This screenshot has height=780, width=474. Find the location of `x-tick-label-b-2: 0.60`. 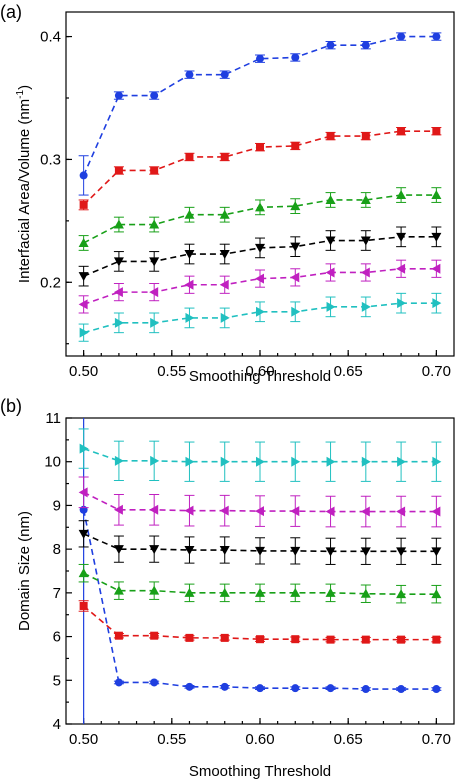

x-tick-label-b-2: 0.60 is located at coordinates (259, 739).